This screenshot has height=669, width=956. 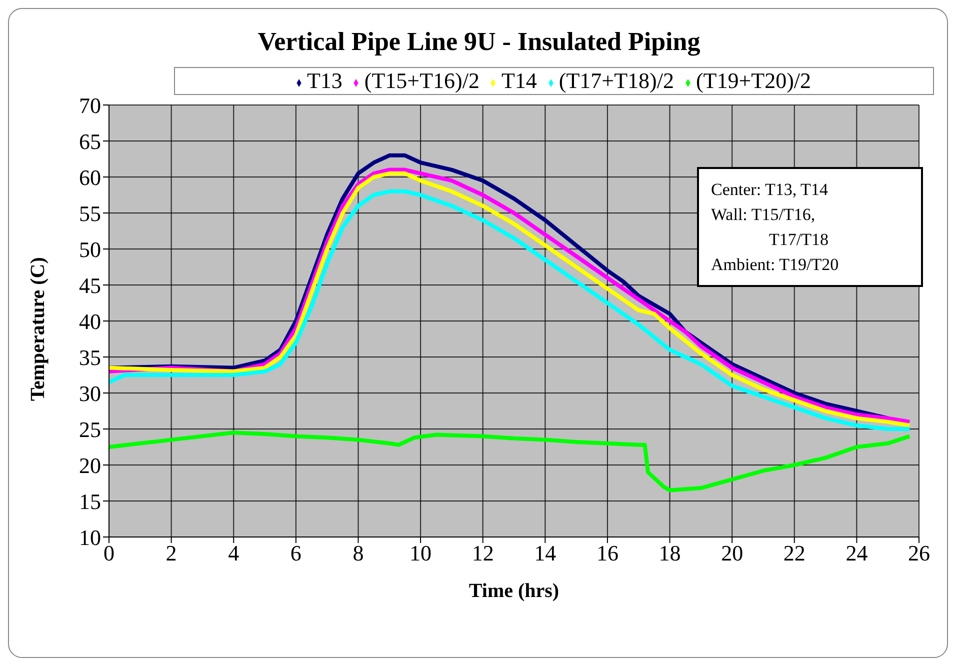 I want to click on legend-label: (T15+T16)/2, so click(x=422, y=80).